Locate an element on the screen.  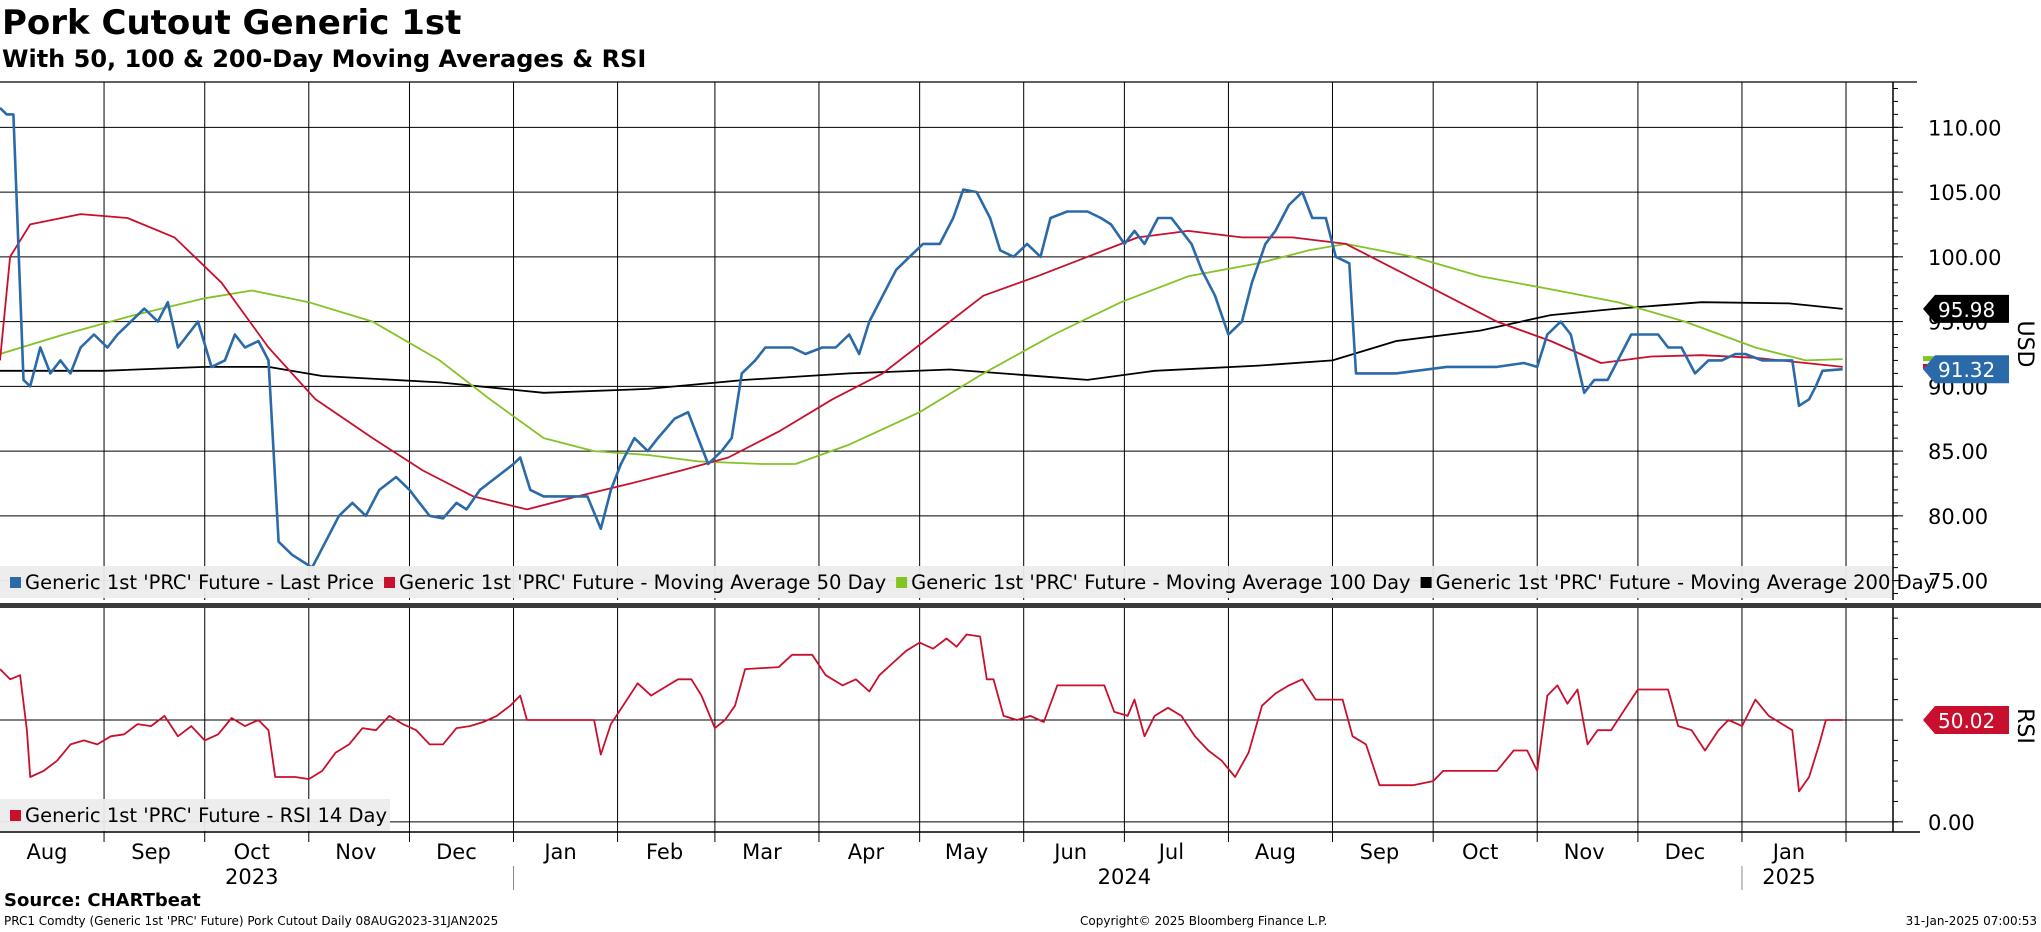
price-ytick-label: 75.00 is located at coordinates (1958, 582).